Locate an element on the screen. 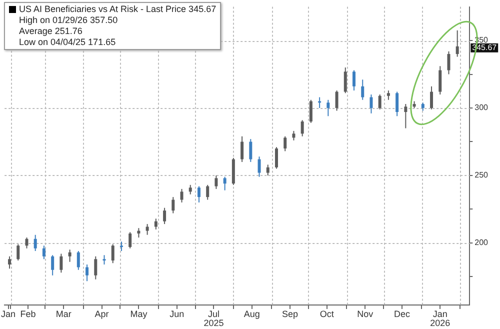  x-tick-label: Dec is located at coordinates (402, 313).